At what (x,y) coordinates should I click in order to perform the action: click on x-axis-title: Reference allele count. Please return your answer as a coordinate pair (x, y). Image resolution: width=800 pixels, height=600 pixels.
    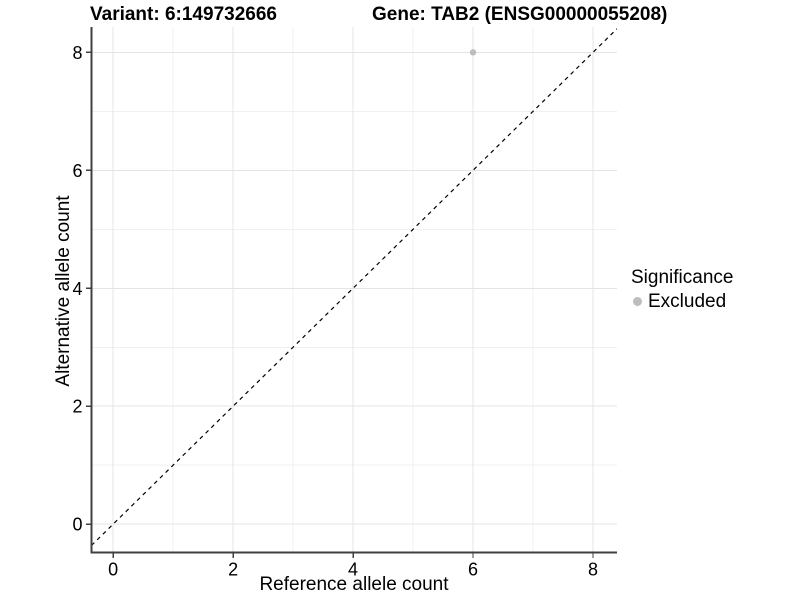
    Looking at the image, I should click on (354, 584).